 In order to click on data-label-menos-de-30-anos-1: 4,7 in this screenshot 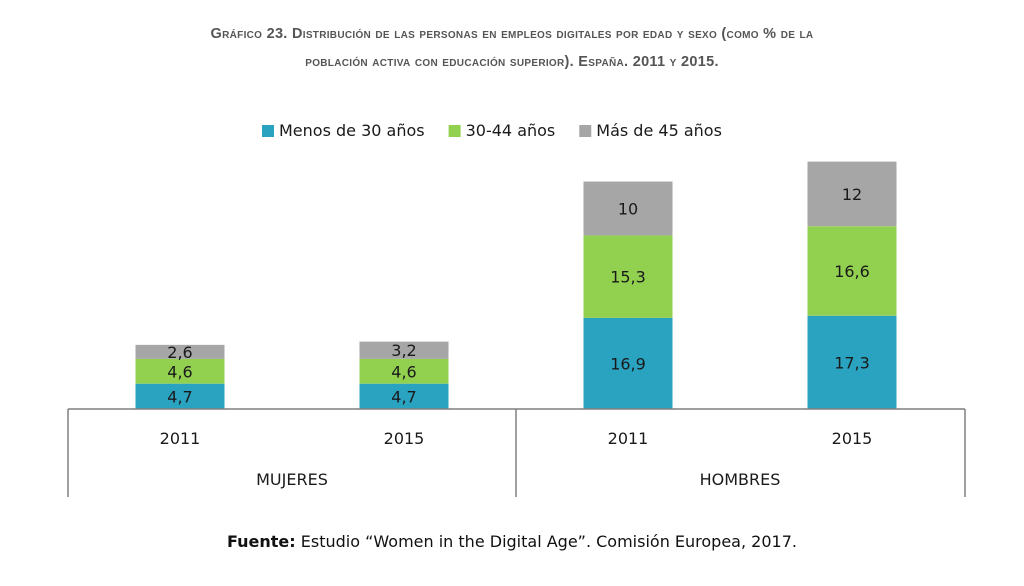, I will do `click(403, 396)`.